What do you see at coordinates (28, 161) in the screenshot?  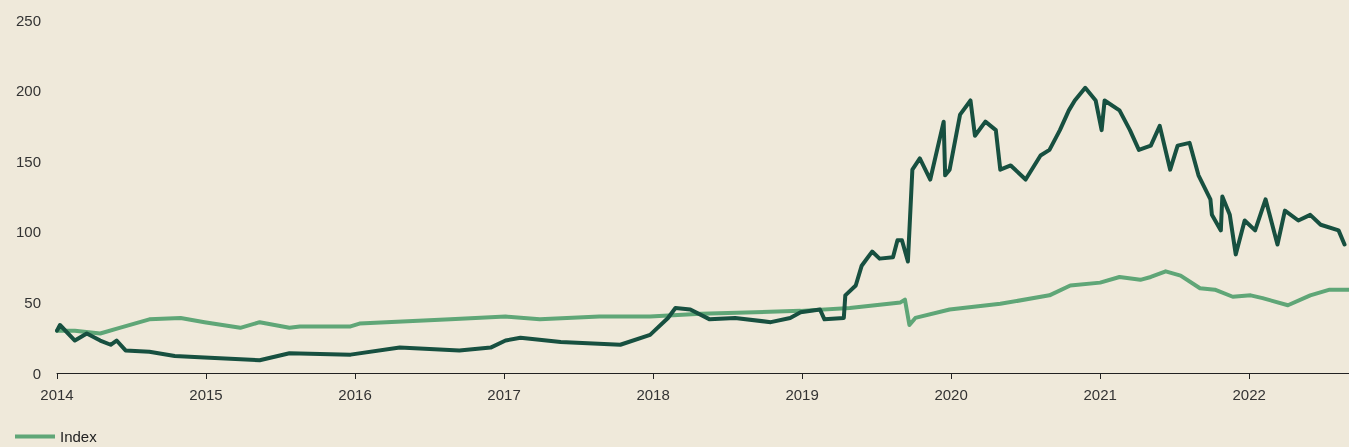 I see `y-tick-label: 150` at bounding box center [28, 161].